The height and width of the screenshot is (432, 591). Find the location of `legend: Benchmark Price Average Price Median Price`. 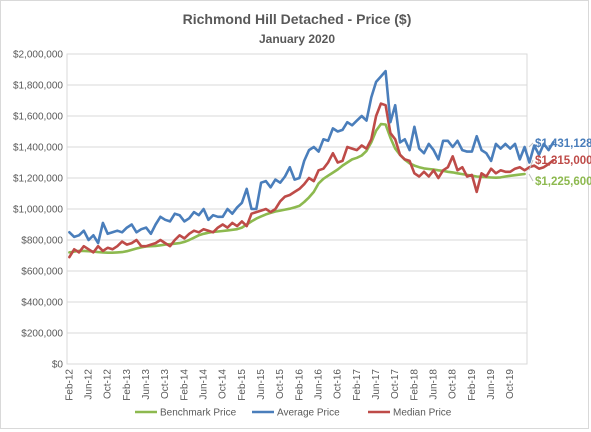

legend: Benchmark Price Average Price Median Price is located at coordinates (293, 413).